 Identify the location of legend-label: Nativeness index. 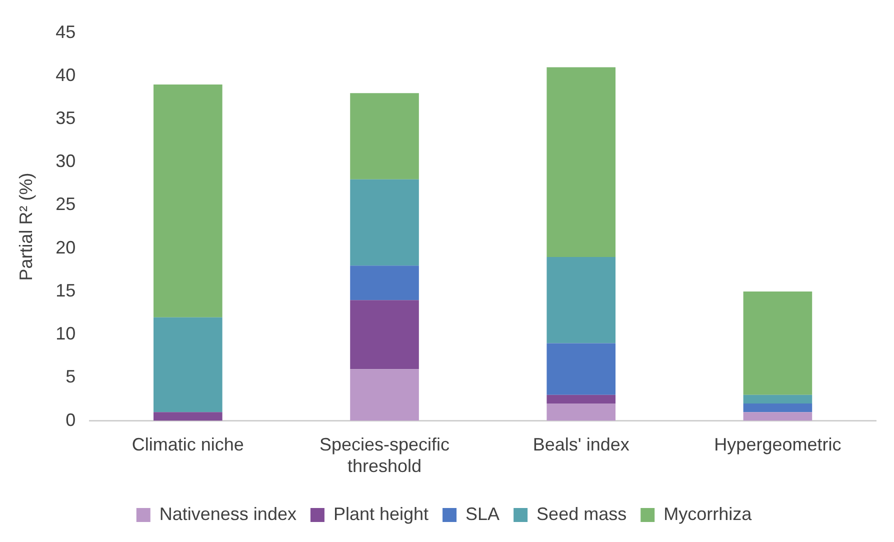
(227, 514).